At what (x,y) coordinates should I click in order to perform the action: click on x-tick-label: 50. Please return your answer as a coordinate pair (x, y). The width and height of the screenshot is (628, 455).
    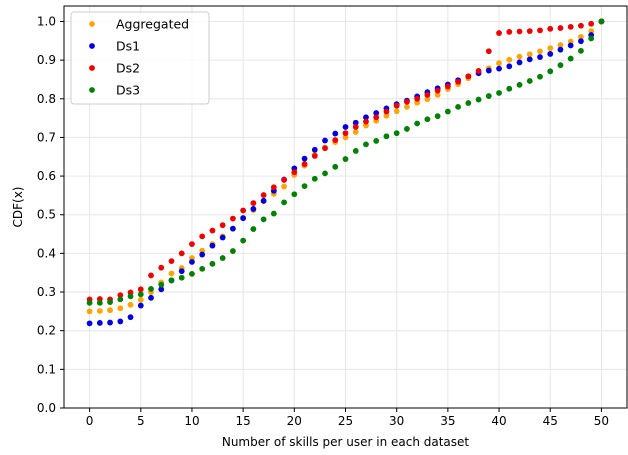
    Looking at the image, I should click on (601, 421).